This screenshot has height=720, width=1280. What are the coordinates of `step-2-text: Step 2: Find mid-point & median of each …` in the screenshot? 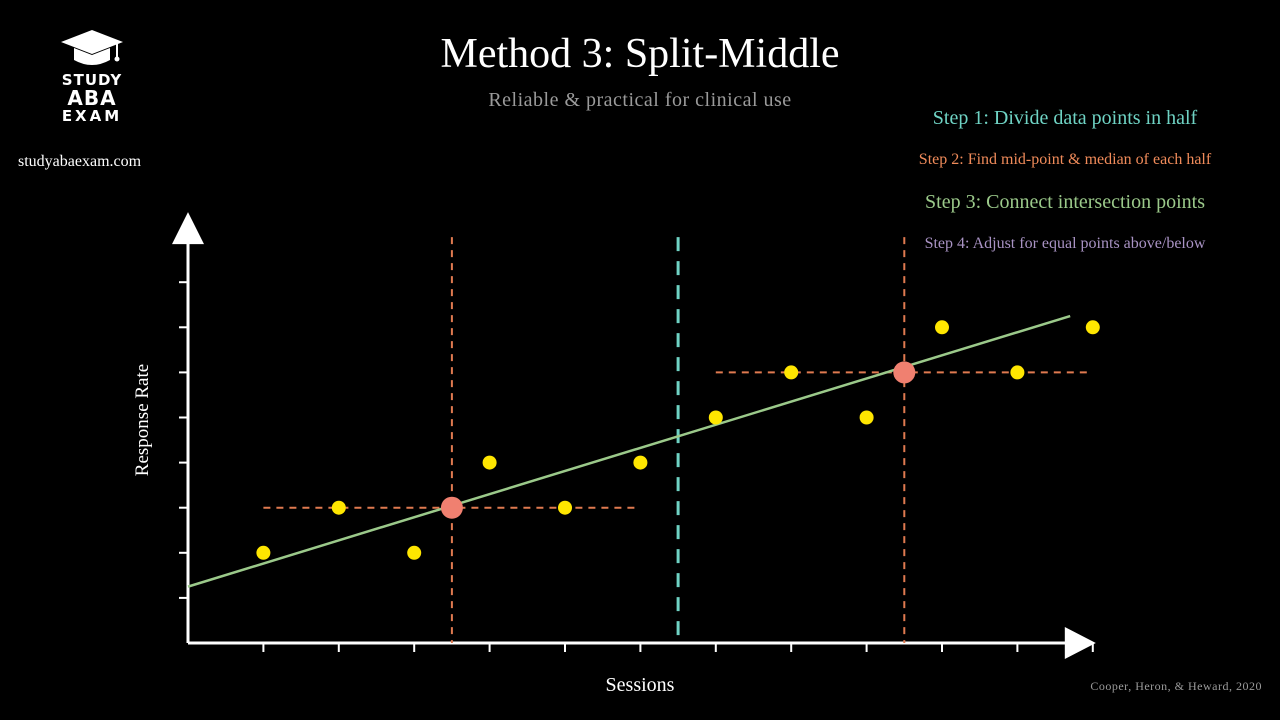 It's located at (1065, 159).